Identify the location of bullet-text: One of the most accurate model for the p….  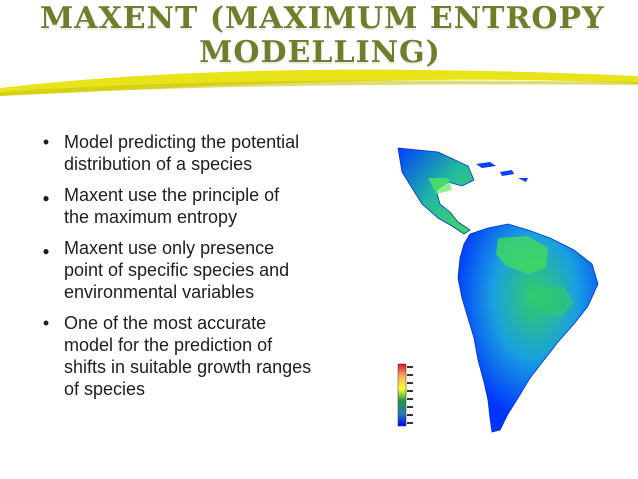
(188, 356).